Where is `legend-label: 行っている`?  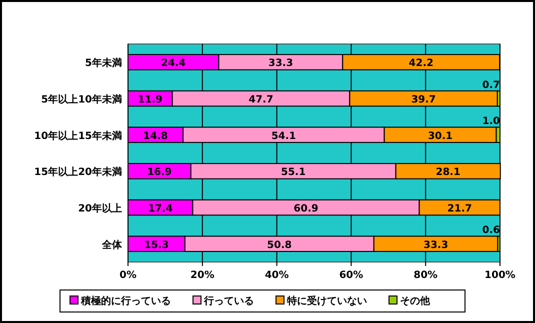 legend-label: 行っている is located at coordinates (228, 301).